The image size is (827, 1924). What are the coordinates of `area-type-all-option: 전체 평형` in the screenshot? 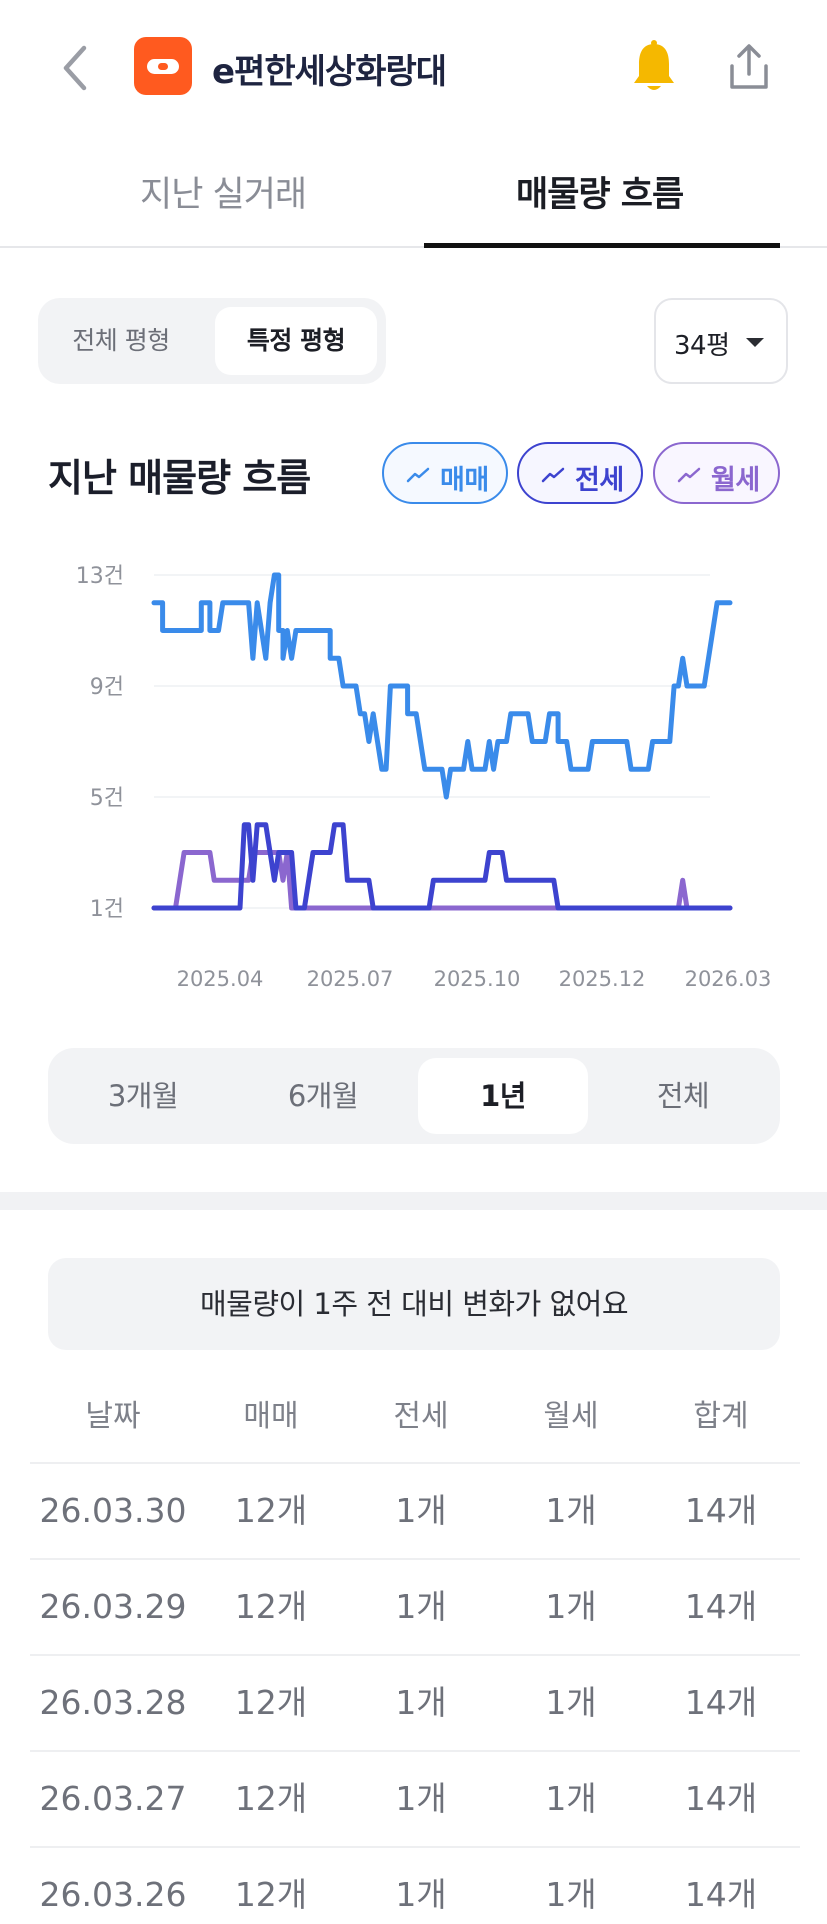 It's located at (121, 340).